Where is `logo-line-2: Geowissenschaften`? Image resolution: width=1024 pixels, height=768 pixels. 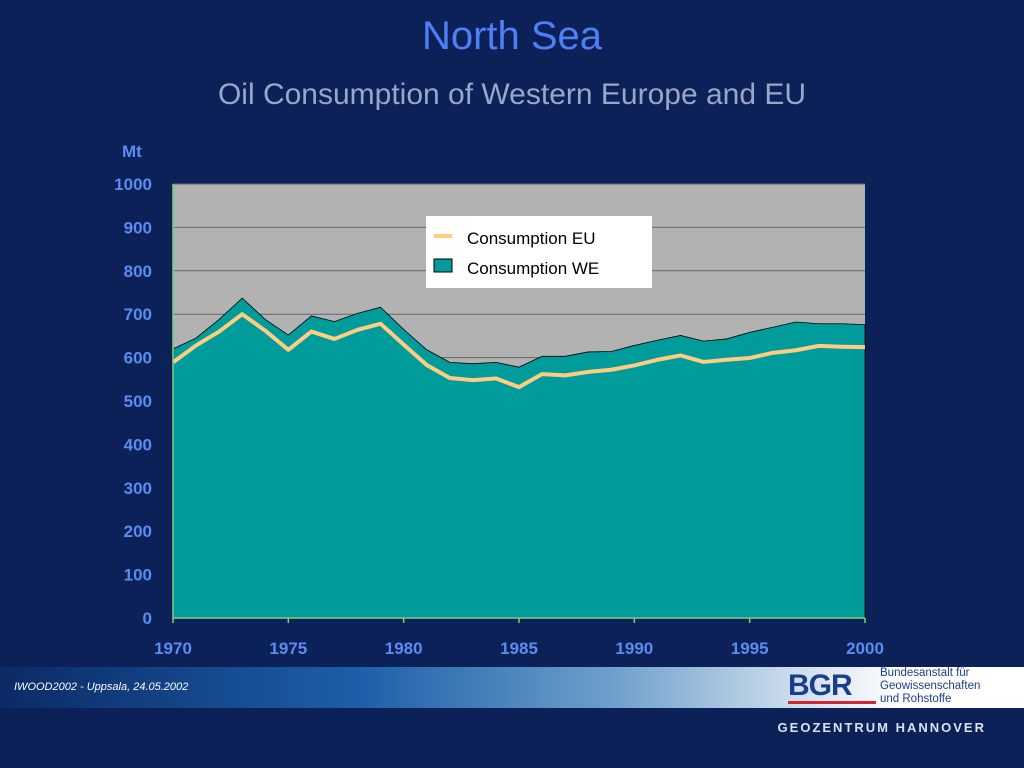 logo-line-2: Geowissenschaften is located at coordinates (930, 686).